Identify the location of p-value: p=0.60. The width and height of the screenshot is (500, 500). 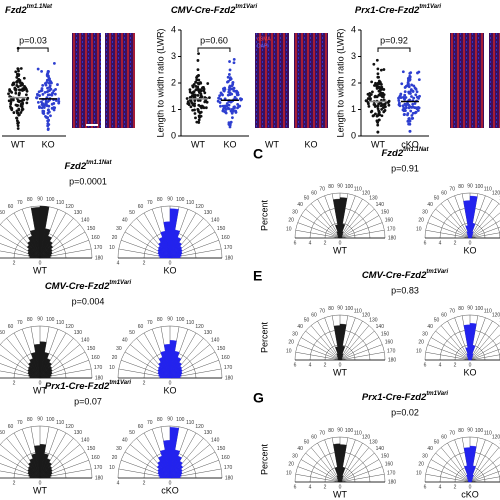
(214, 40).